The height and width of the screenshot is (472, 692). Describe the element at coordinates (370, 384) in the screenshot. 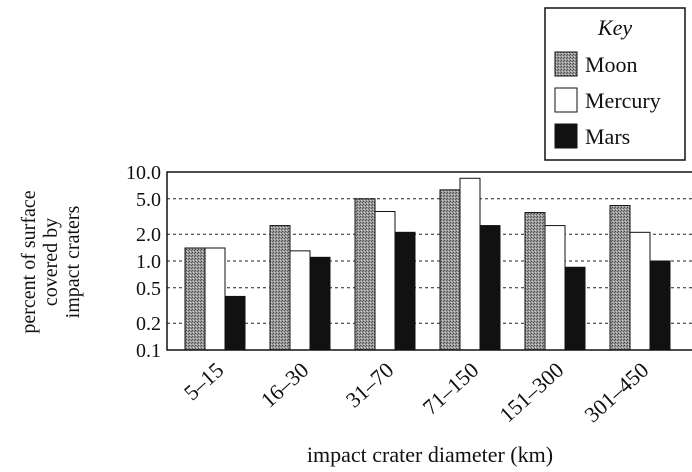

I see `x-tick-label: 31–70` at that location.